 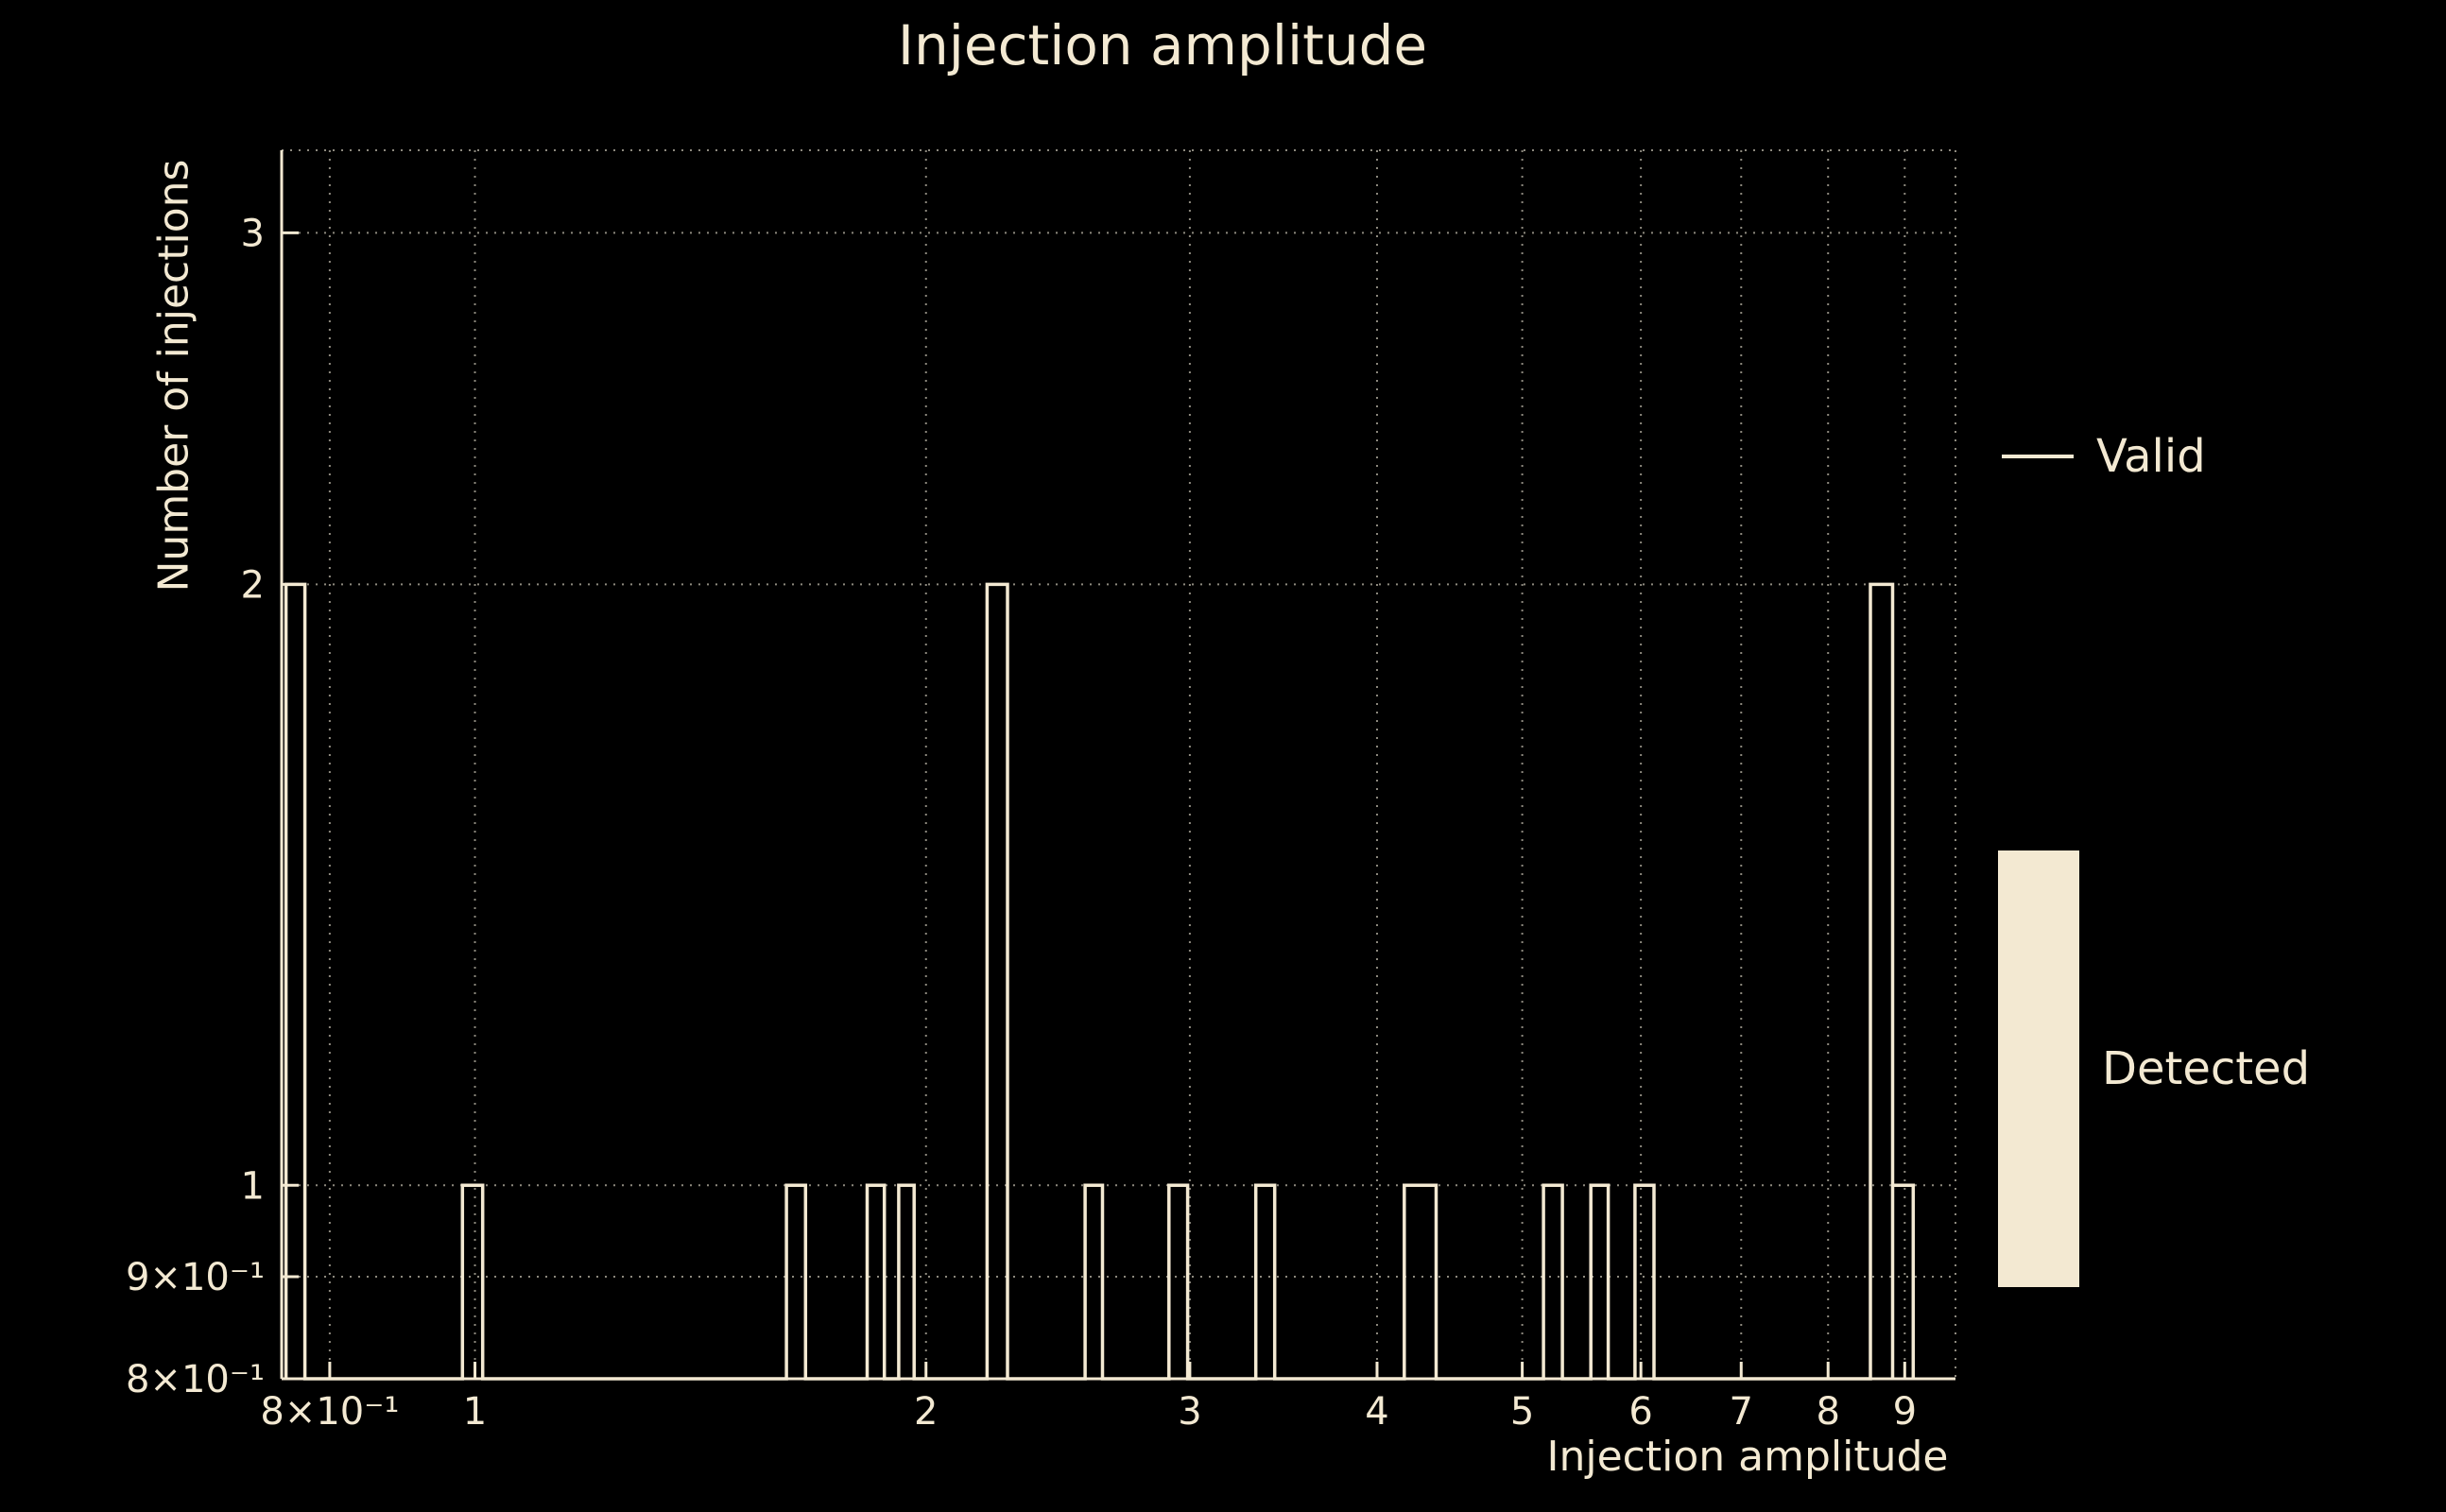 I want to click on x-tick-label: 2, so click(x=926, y=1412).